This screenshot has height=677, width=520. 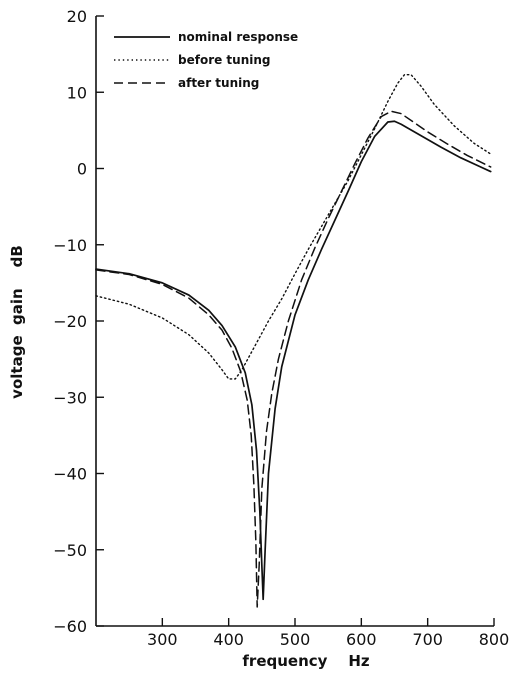 I want to click on x-tick-label: 600, so click(x=361, y=639).